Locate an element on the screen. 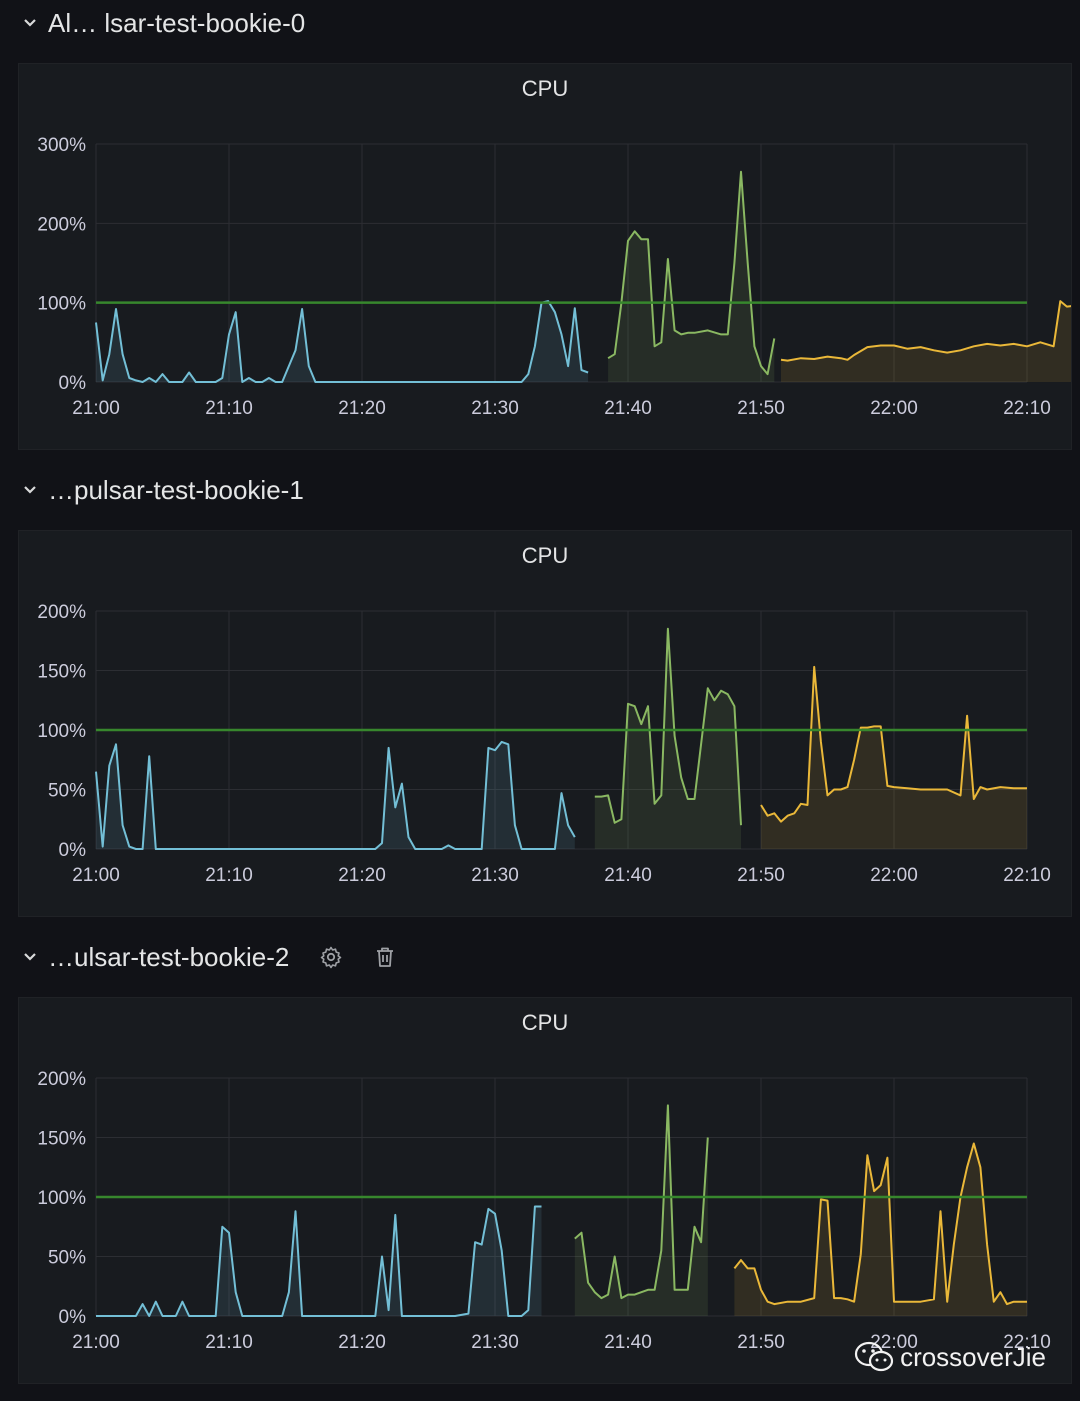  y-tick-label: 300% is located at coordinates (61, 145).